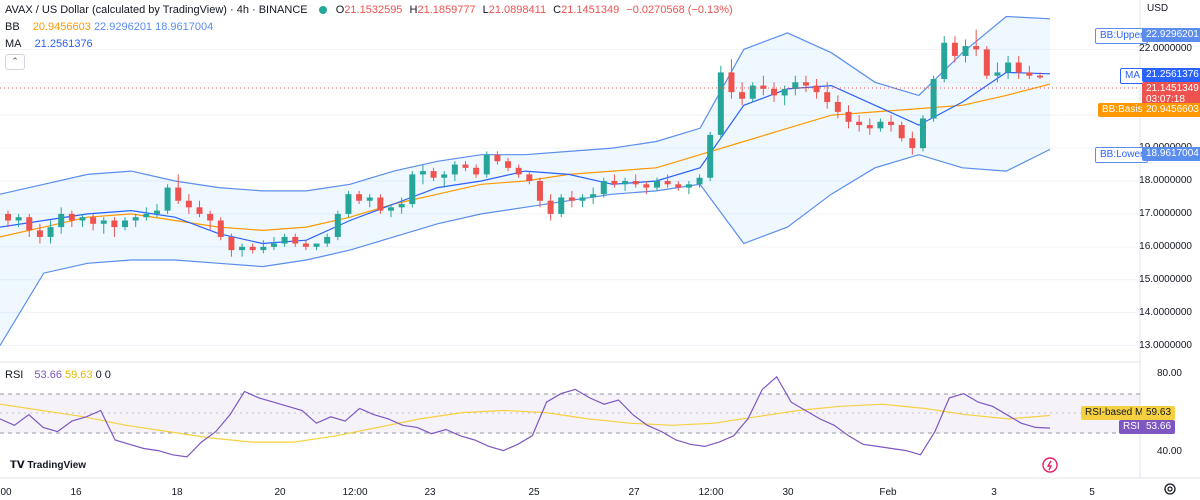  I want to click on time-tick: 27, so click(634, 492).